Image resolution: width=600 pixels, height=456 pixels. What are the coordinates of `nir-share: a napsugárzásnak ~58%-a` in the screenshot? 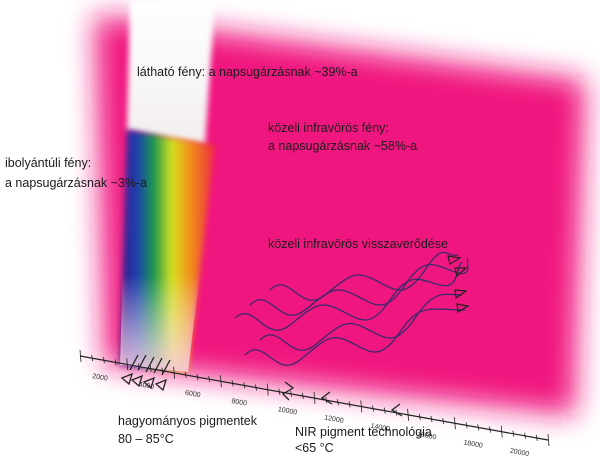 It's located at (342, 146).